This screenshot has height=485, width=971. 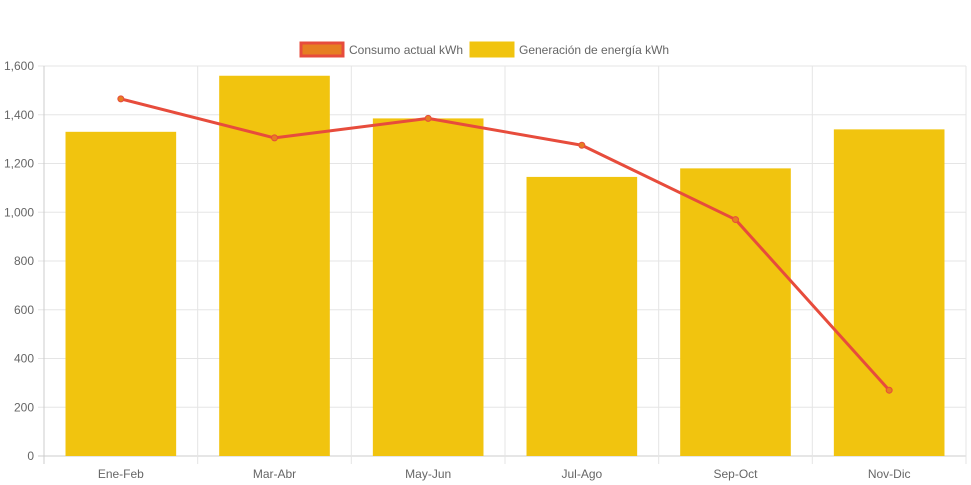 I want to click on legend-label-consumo: Consumo actual kWh, so click(x=406, y=50).